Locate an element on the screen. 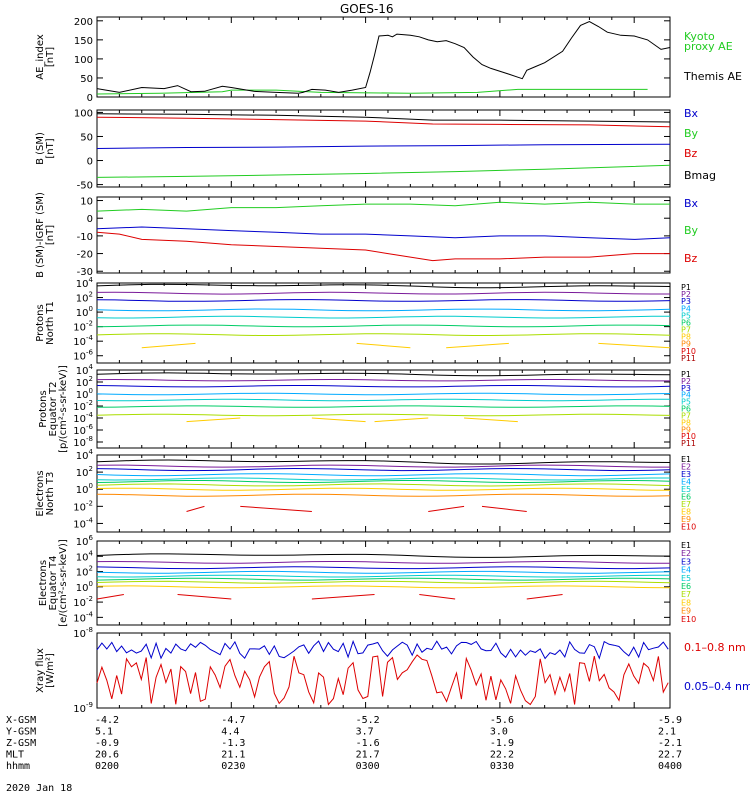 The height and width of the screenshot is (800, 750). y-tick-label: -50 is located at coordinates (85, 186).